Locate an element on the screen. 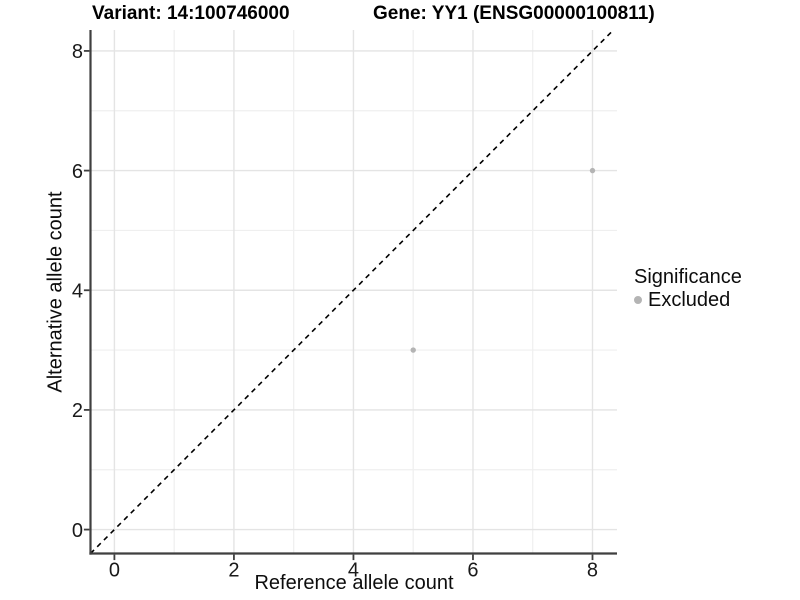 The width and height of the screenshot is (800, 600). x-tick-label: 8 is located at coordinates (592, 571).